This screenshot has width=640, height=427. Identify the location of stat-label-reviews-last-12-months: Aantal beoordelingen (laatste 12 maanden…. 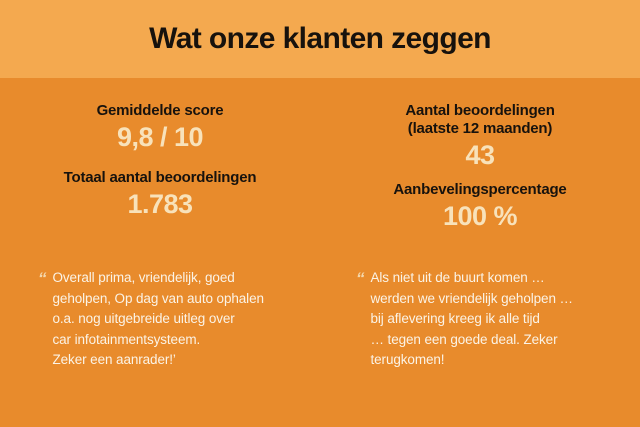
(480, 119).